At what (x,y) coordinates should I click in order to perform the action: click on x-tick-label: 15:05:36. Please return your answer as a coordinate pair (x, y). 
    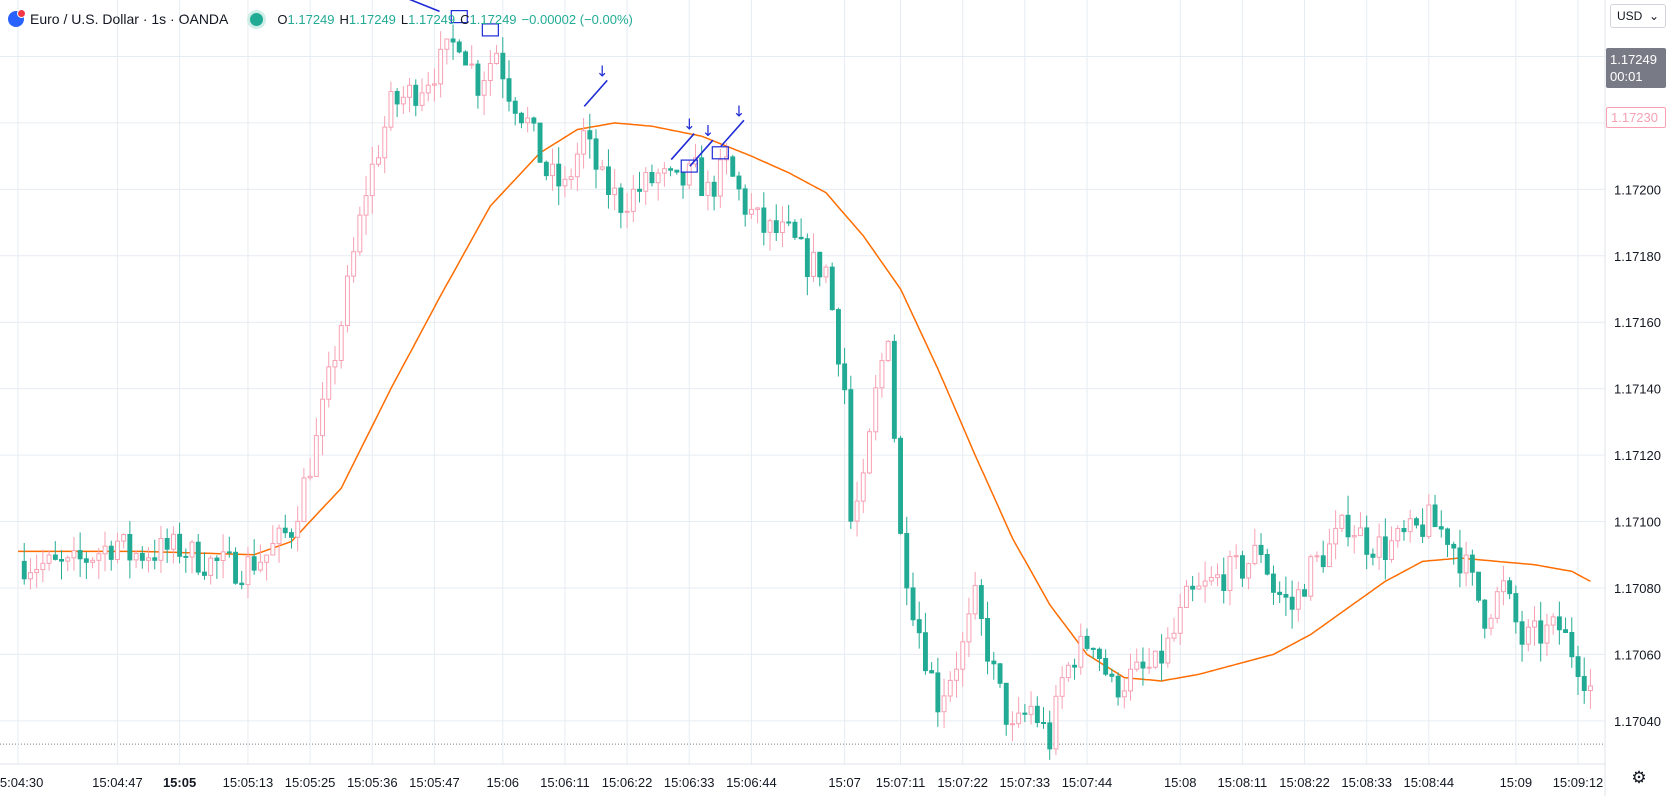
    Looking at the image, I should click on (372, 782).